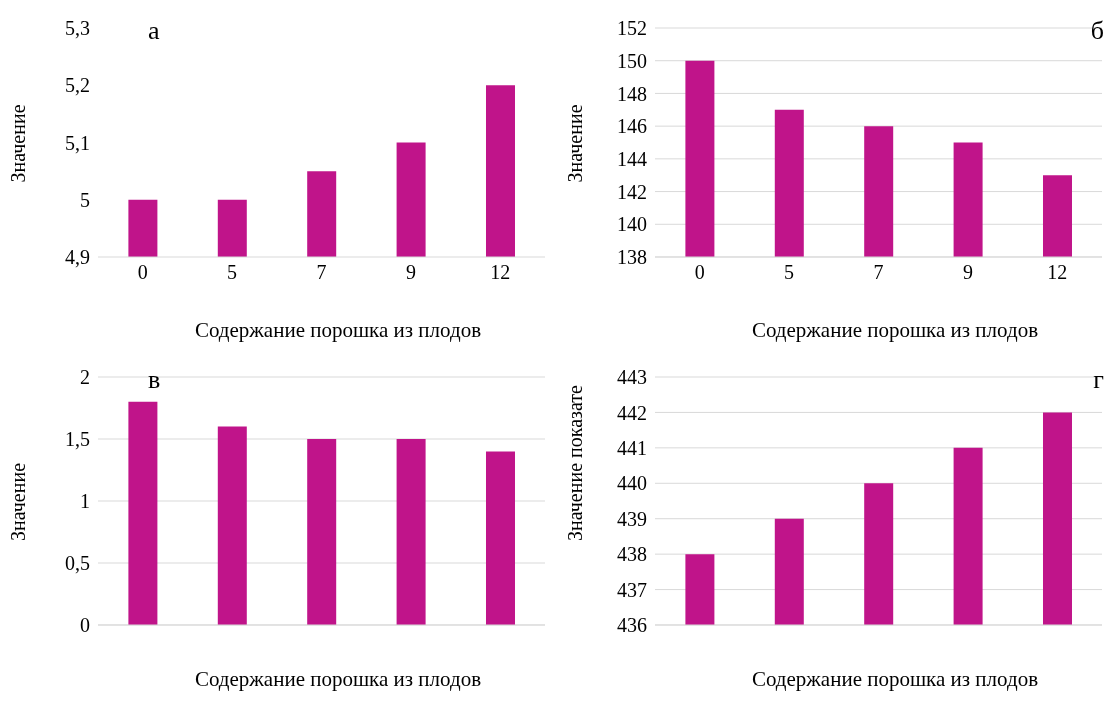 The height and width of the screenshot is (706, 1115). What do you see at coordinates (632, 412) in the screenshot?
I see `y-tick-label: 442` at bounding box center [632, 412].